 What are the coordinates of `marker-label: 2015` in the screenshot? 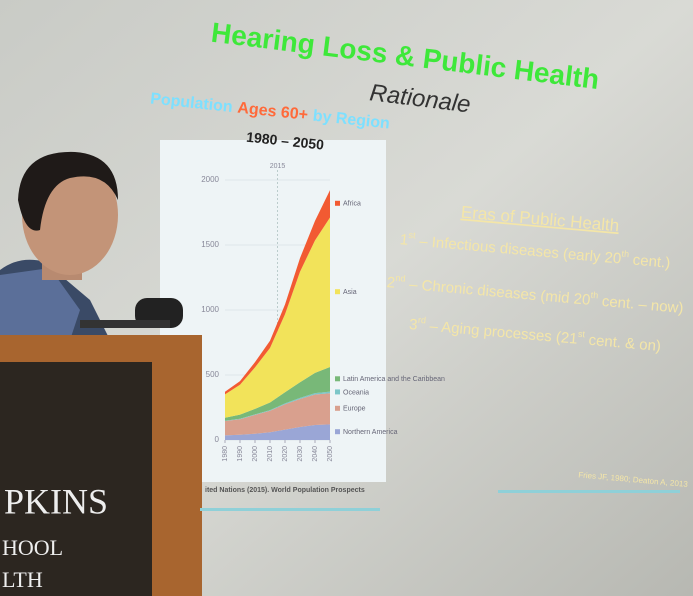 It's located at (278, 166).